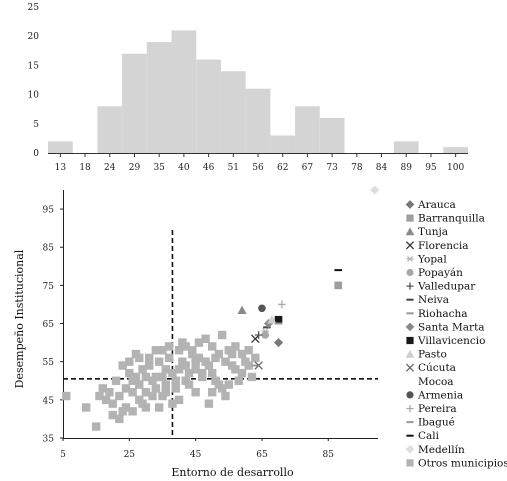  What do you see at coordinates (34, 8) in the screenshot?
I see `hist-y-tick-label: 25` at bounding box center [34, 8].